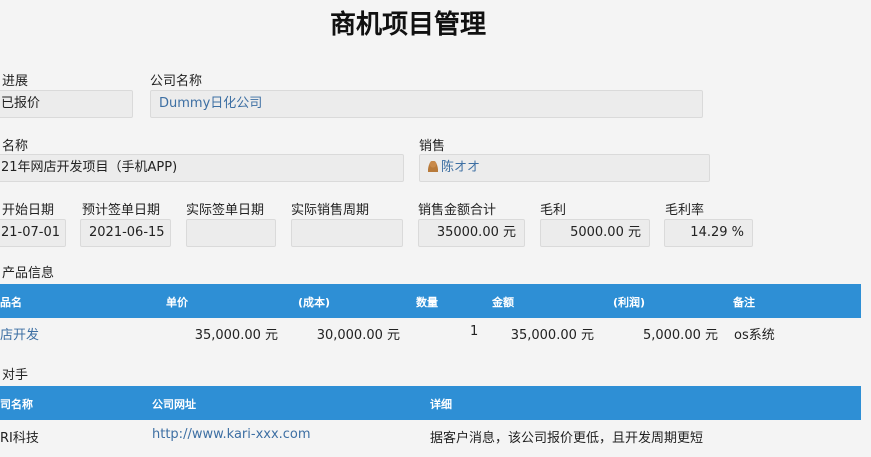 This screenshot has height=457, width=871. What do you see at coordinates (474, 331) in the screenshot?
I see `quantity: 1` at bounding box center [474, 331].